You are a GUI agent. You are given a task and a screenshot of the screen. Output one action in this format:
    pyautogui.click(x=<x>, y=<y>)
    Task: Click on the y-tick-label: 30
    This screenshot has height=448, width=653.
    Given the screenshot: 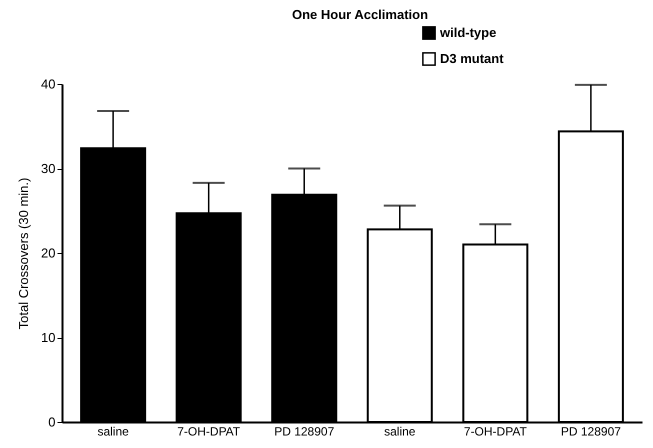 What is the action you would take?
    pyautogui.click(x=48, y=168)
    